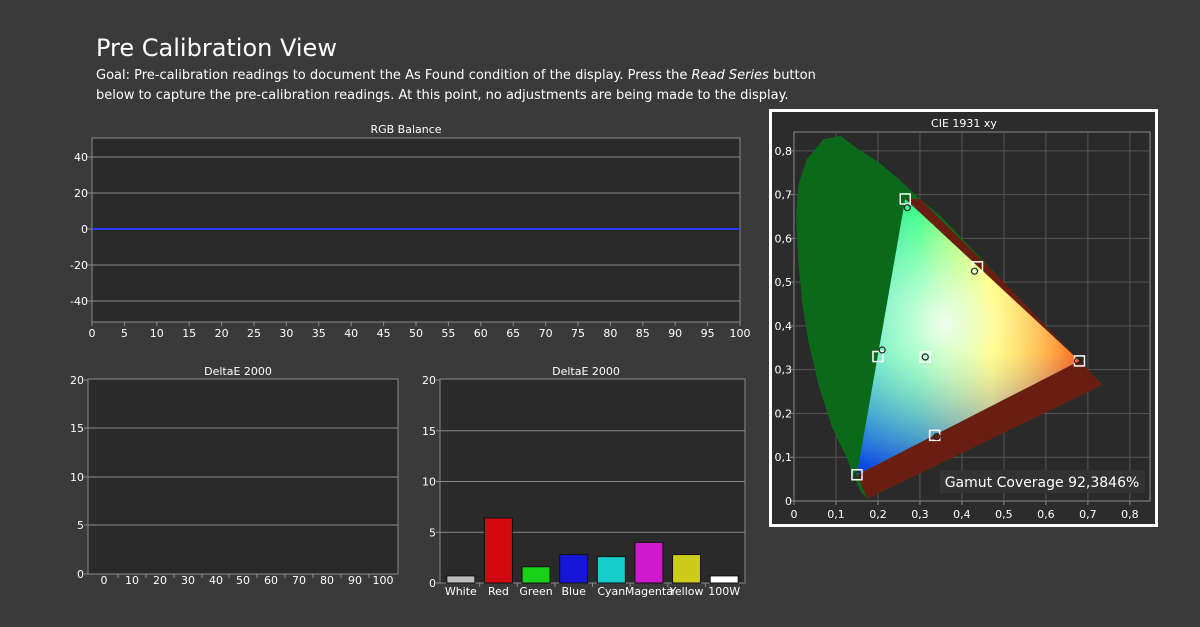 This screenshot has width=1200, height=627. Describe the element at coordinates (784, 457) in the screenshot. I see `cie-y-tick-label: 0,1` at that location.